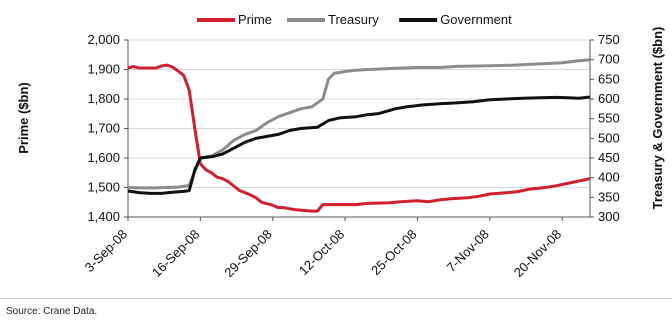  What do you see at coordinates (103, 128) in the screenshot?
I see `left-tick-label: 1,700` at bounding box center [103, 128].